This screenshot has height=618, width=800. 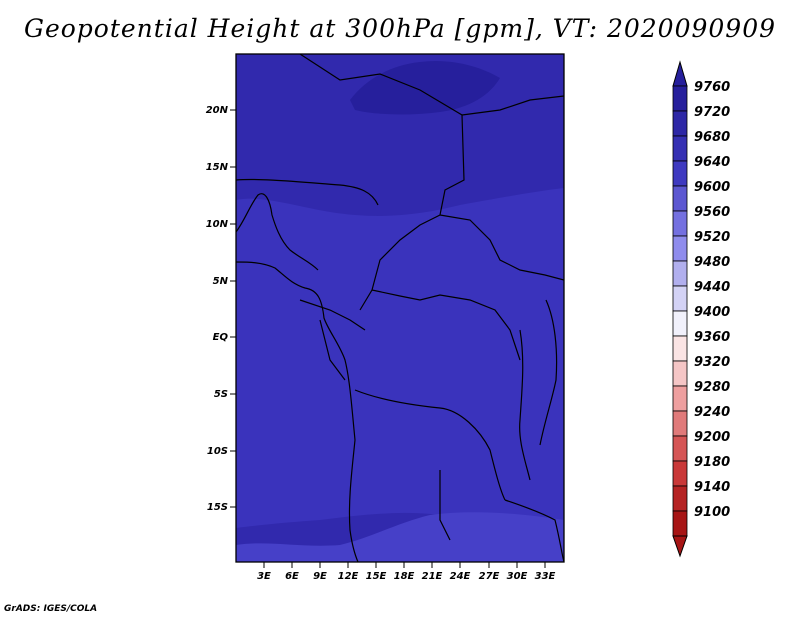 I want to click on colorbar-label: 9640, so click(x=712, y=162).